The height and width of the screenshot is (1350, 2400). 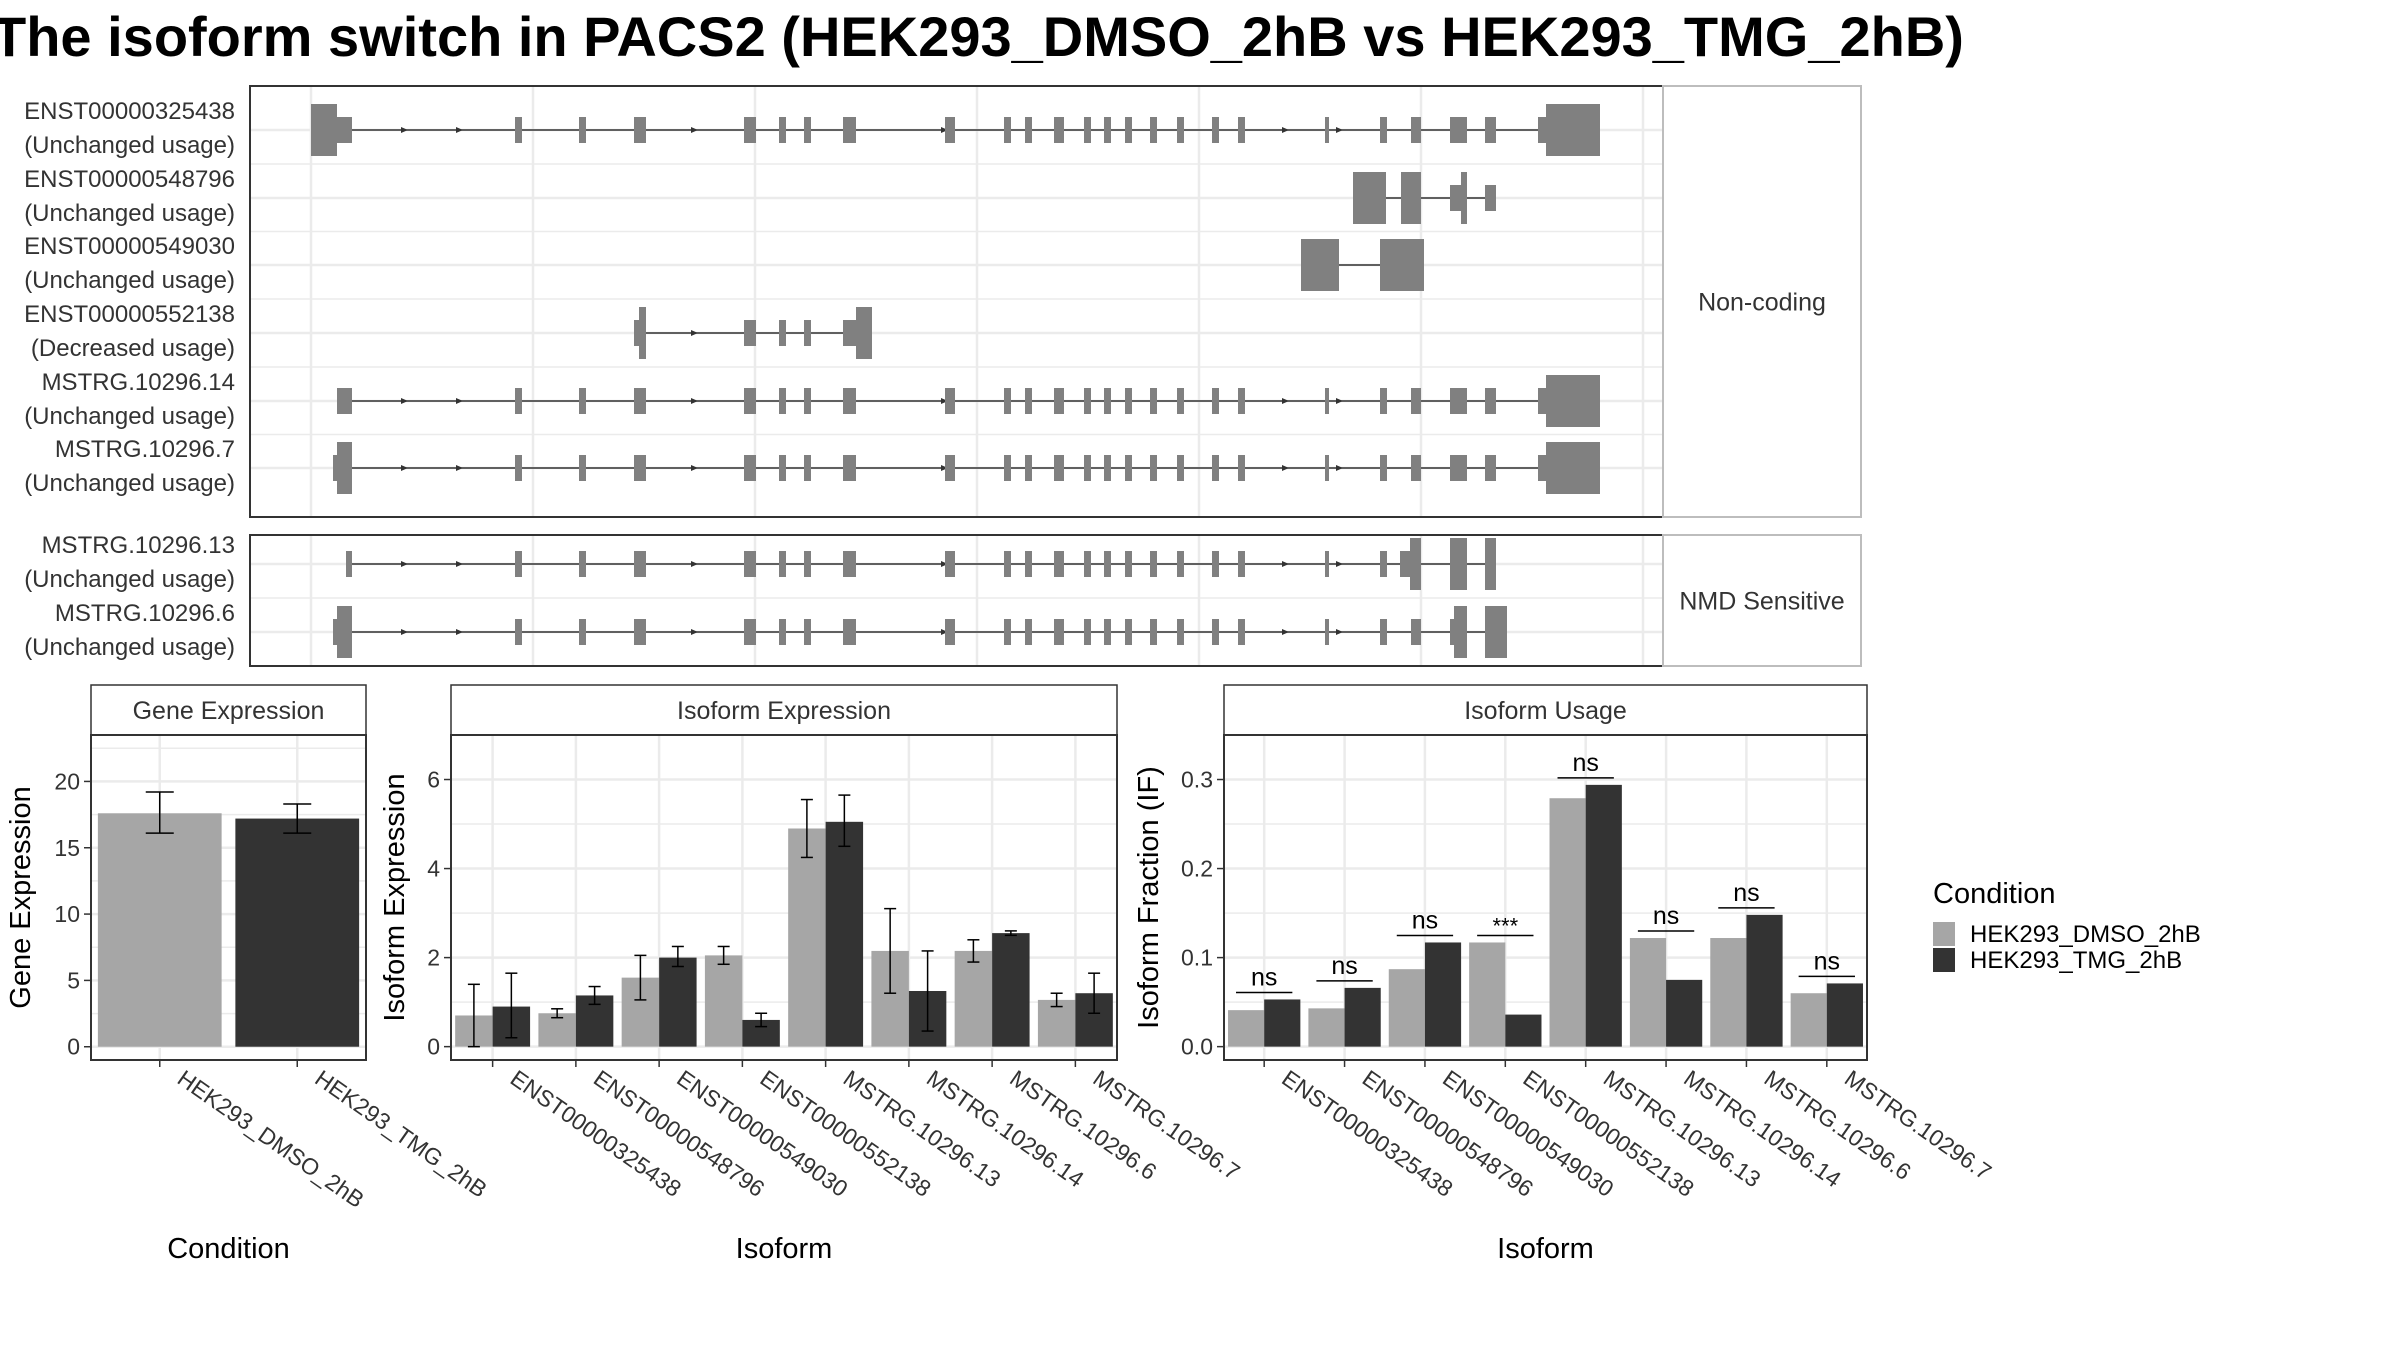 I want to click on chart-title: Gene Expression, so click(x=229, y=711).